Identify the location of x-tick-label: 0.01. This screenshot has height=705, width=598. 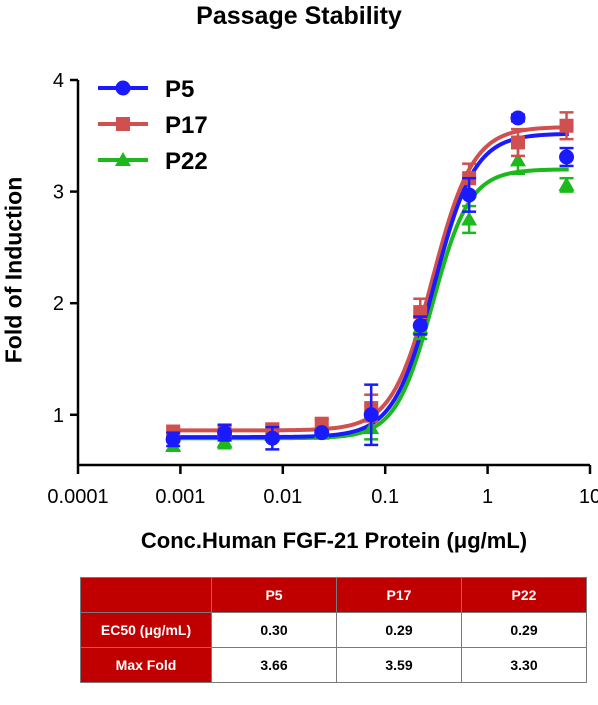
(282, 497).